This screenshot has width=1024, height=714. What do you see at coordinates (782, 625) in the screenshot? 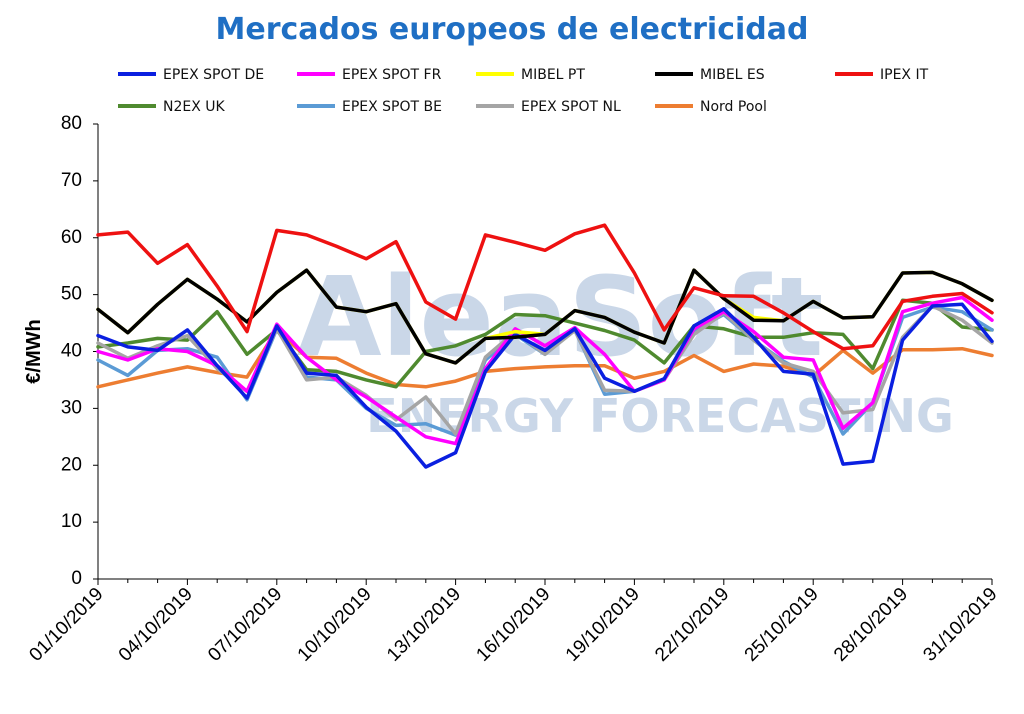
I see `x-tick-label: 25/10/2019` at bounding box center [782, 625].